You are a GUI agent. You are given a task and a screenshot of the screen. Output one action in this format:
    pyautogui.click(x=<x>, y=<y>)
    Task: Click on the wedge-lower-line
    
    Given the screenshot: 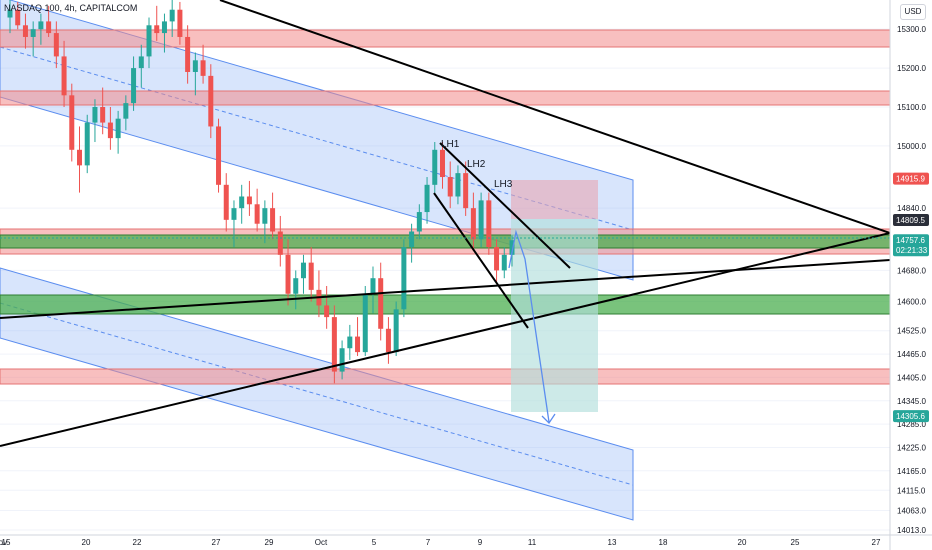 What is the action you would take?
    pyautogui.click(x=481, y=260)
    